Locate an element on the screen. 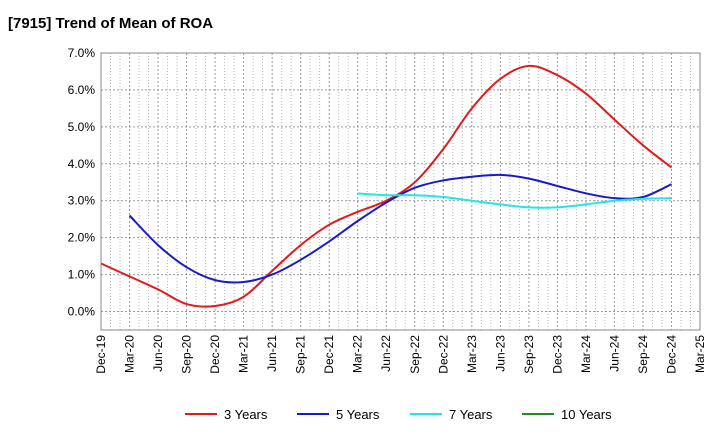 This screenshot has height=440, width=720. x-tick-label: Mar-25 is located at coordinates (700, 354).